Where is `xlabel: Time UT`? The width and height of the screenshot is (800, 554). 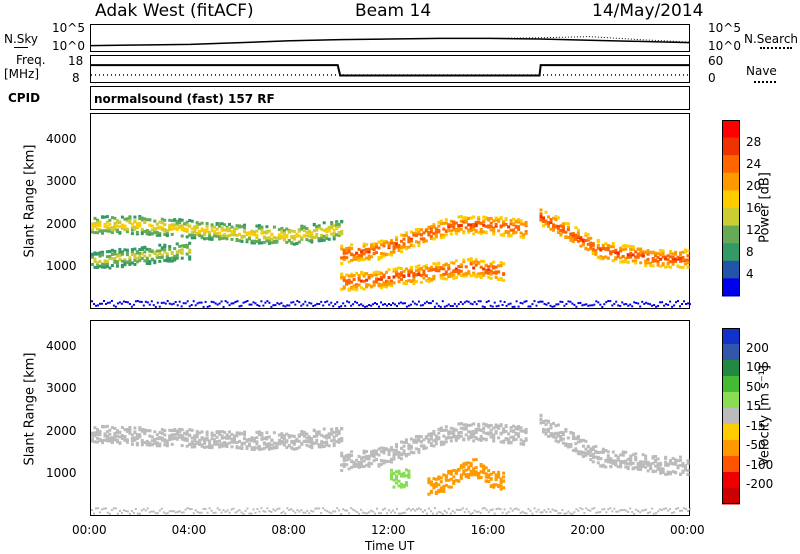 xlabel: Time UT is located at coordinates (390, 546).